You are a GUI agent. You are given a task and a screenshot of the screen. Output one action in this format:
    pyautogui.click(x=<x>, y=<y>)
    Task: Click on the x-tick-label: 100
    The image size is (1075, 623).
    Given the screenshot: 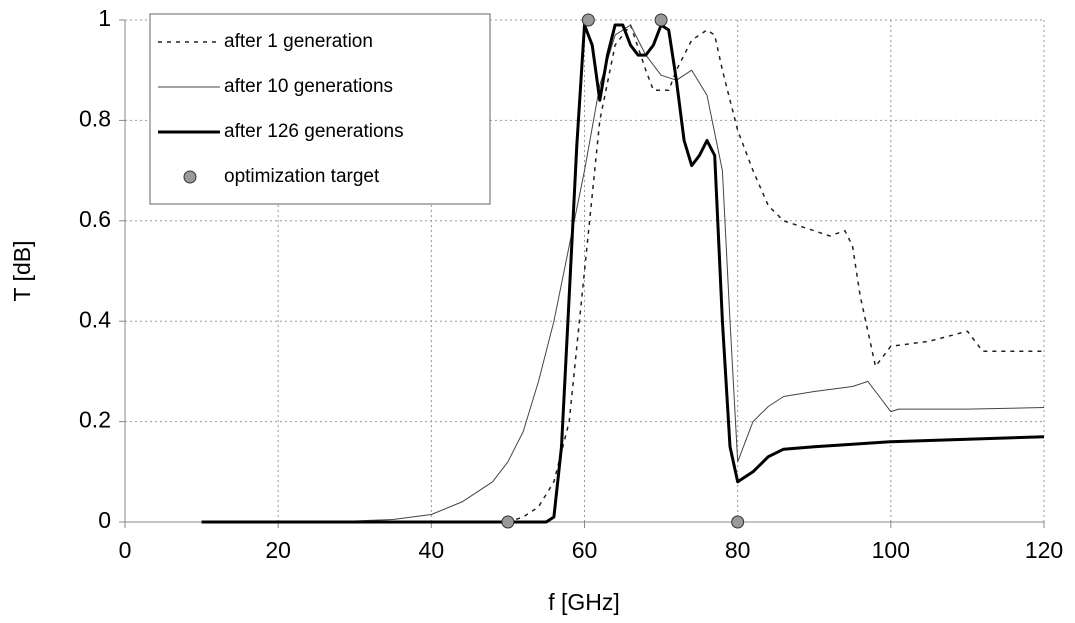 What is the action you would take?
    pyautogui.click(x=891, y=550)
    